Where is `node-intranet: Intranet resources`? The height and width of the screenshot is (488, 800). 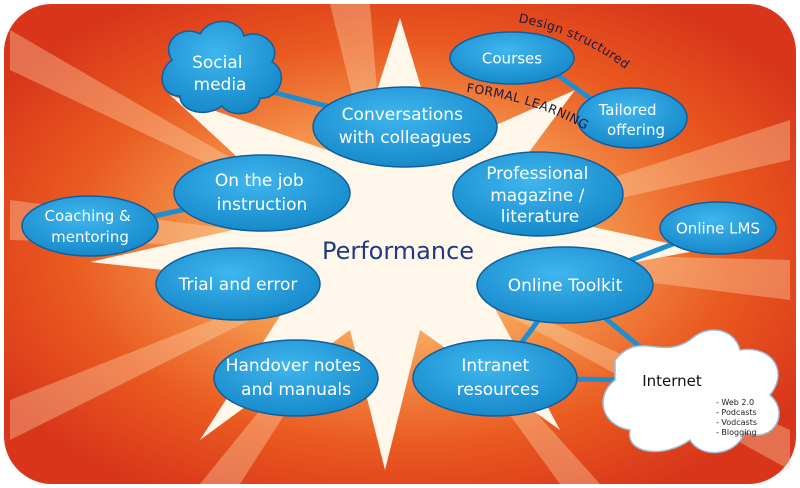
node-intranet: Intranet resources is located at coordinates (495, 378).